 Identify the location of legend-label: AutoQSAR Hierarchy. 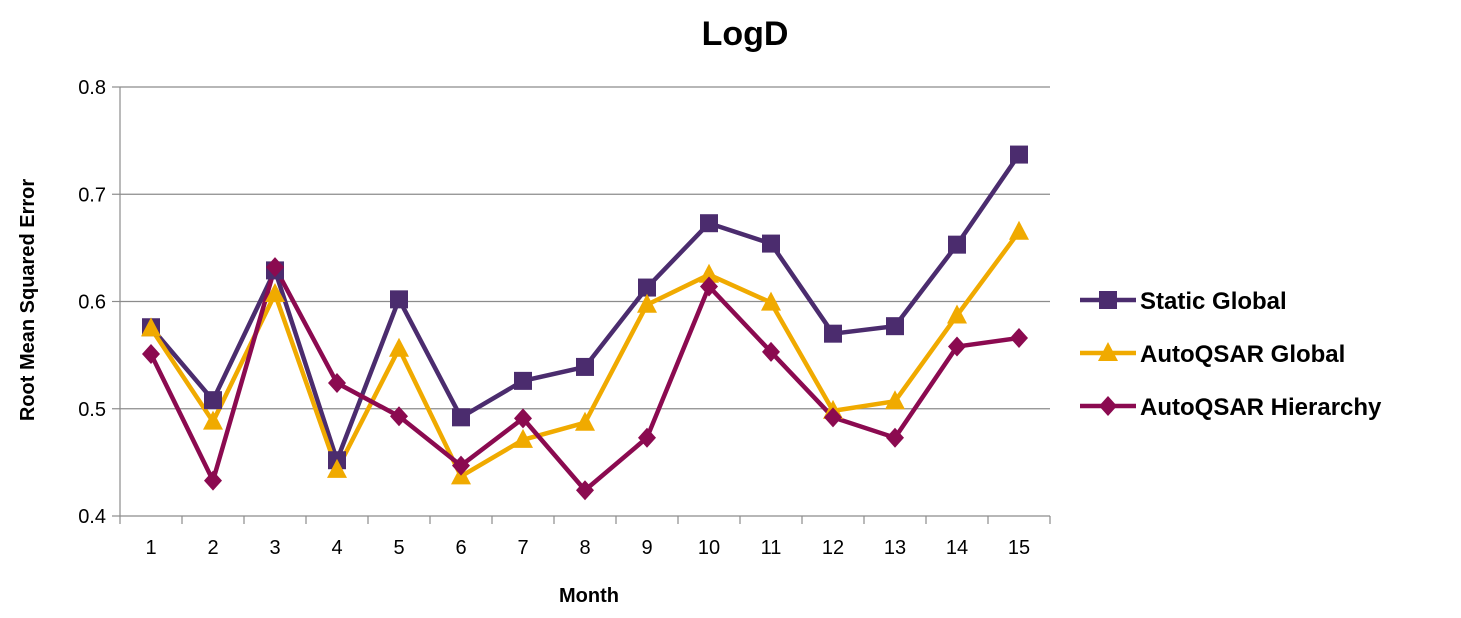
(1261, 407).